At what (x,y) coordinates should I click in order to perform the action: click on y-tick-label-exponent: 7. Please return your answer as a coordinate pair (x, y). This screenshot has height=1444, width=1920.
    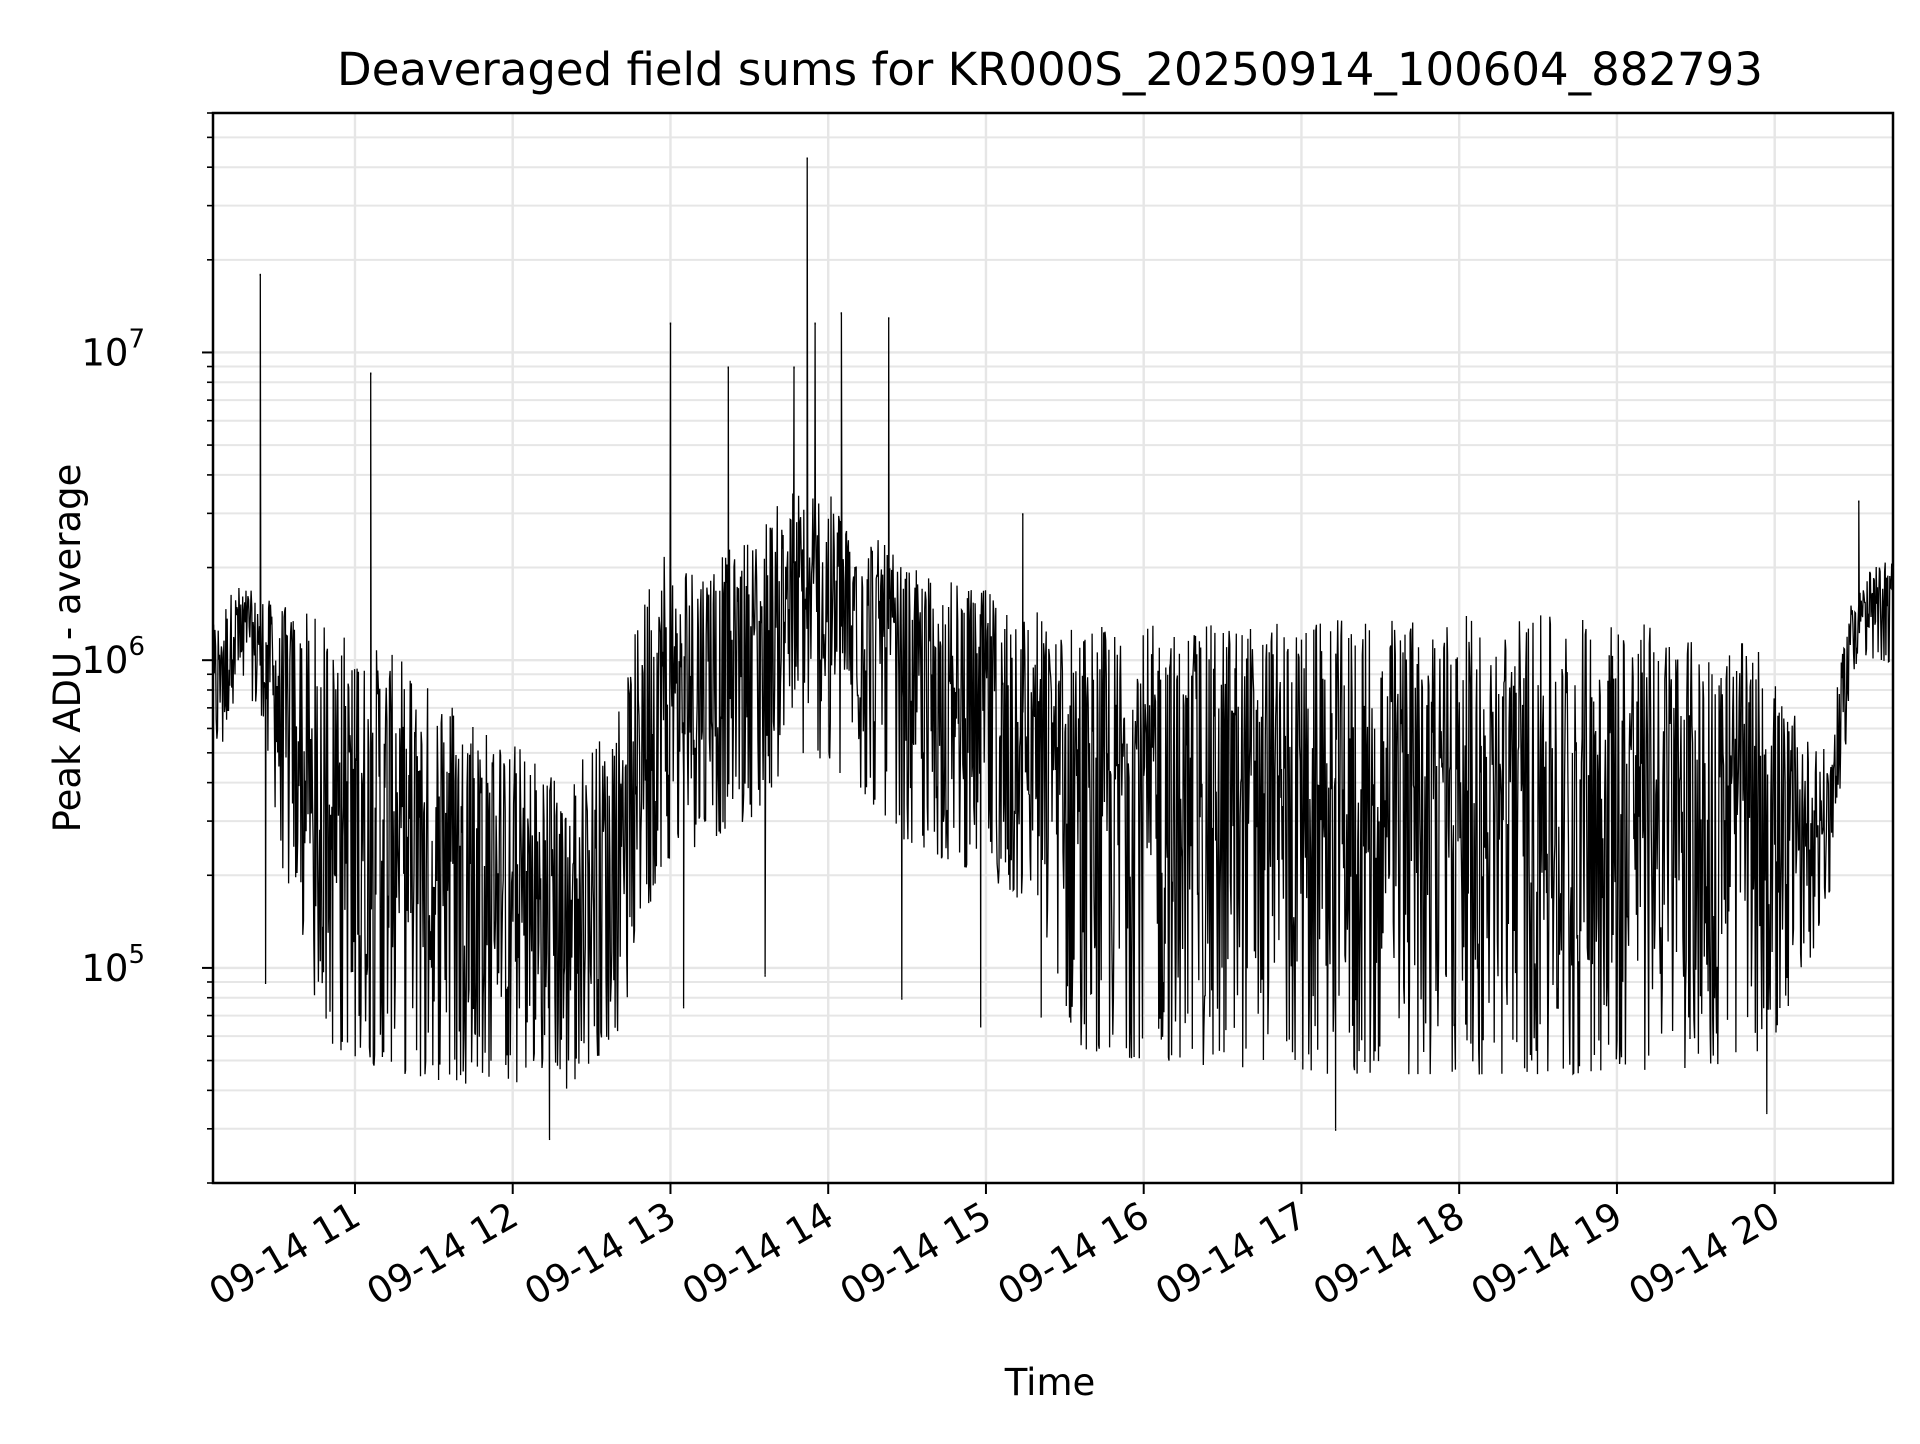
    Looking at the image, I should click on (136, 339).